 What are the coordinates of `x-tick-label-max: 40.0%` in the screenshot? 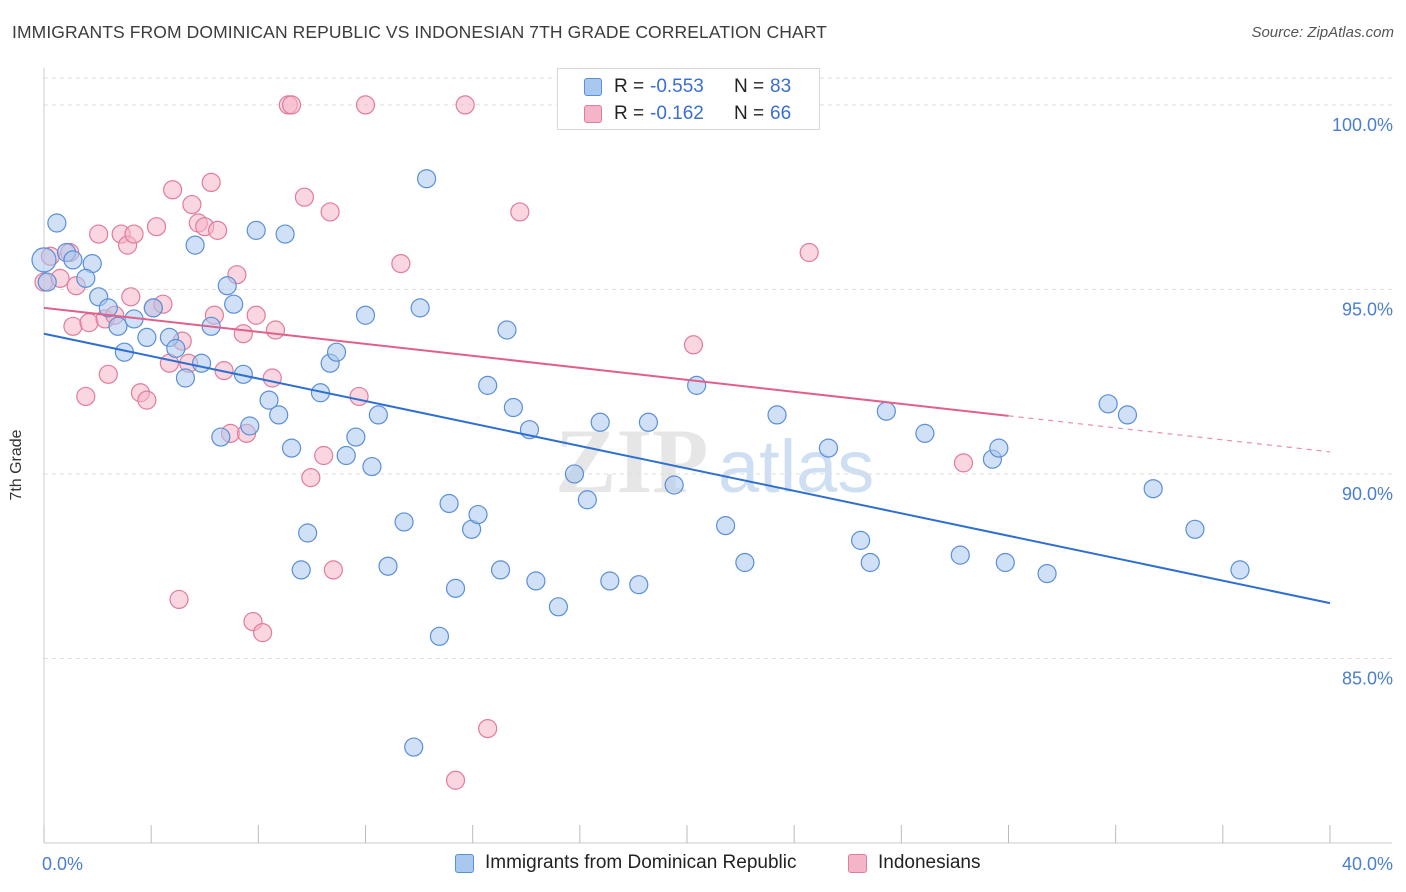 It's located at (1367, 864).